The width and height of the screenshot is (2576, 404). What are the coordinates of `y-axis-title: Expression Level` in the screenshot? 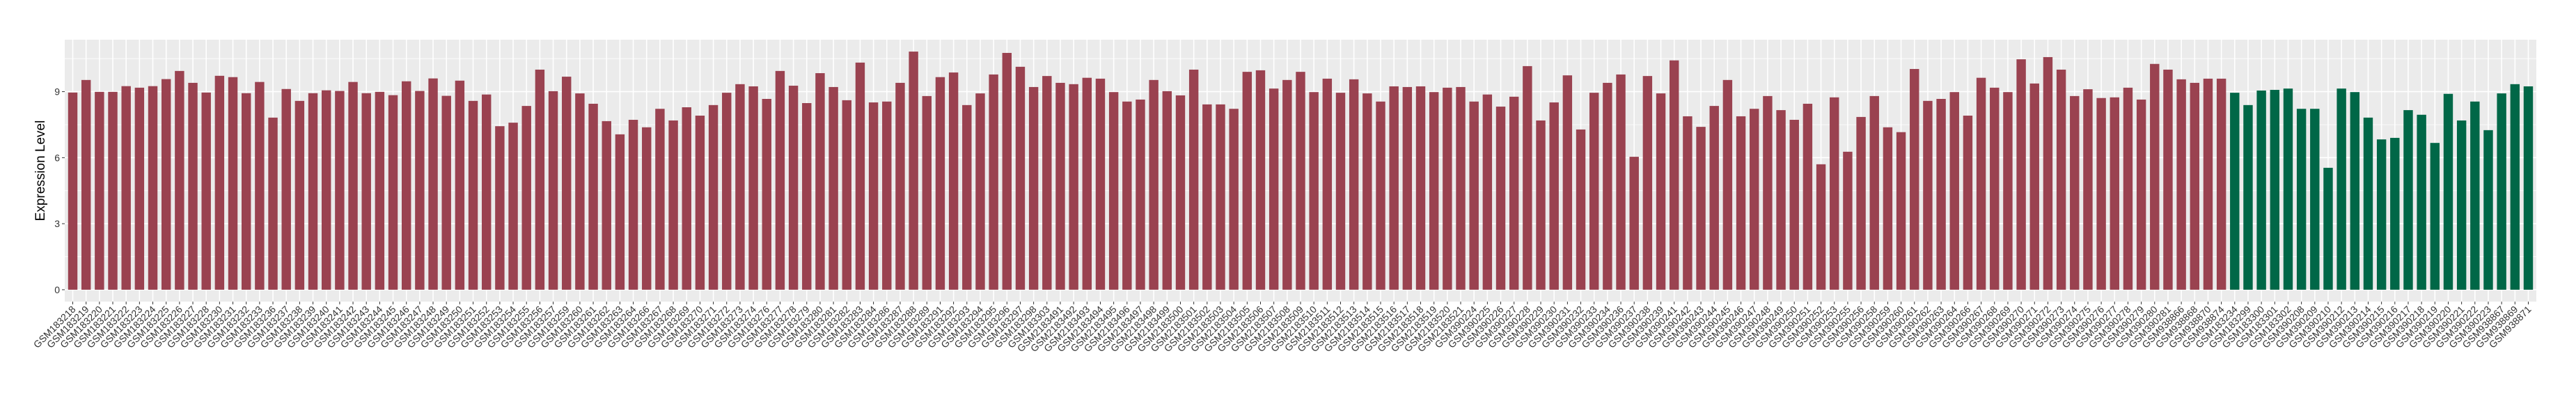 It's located at (40, 171).